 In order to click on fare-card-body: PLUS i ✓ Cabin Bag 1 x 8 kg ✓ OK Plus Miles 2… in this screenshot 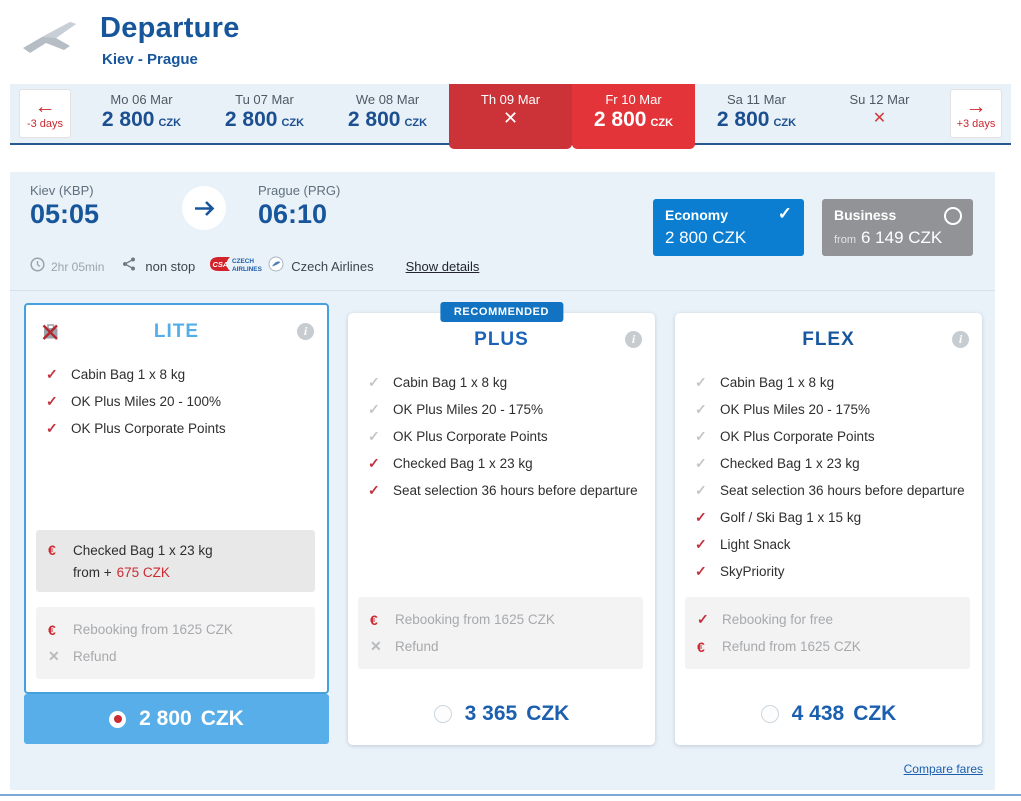, I will do `click(501, 497)`.